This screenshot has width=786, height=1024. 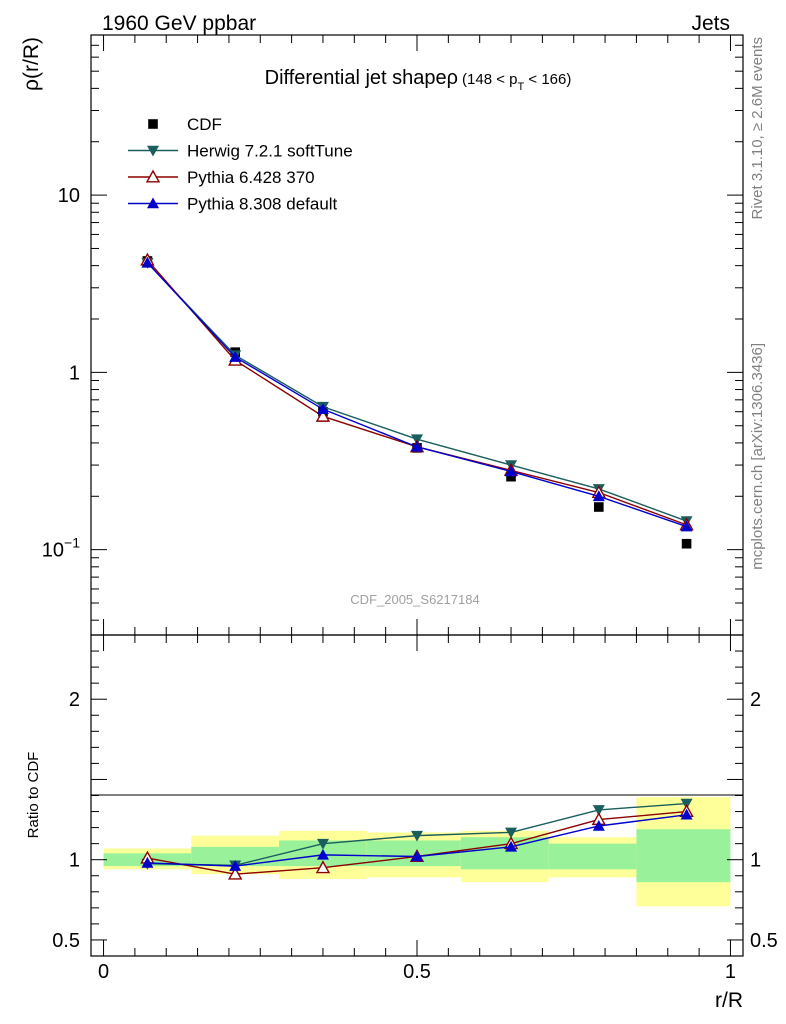 I want to click on ratio-x-tick-label: 0, so click(x=103, y=972).